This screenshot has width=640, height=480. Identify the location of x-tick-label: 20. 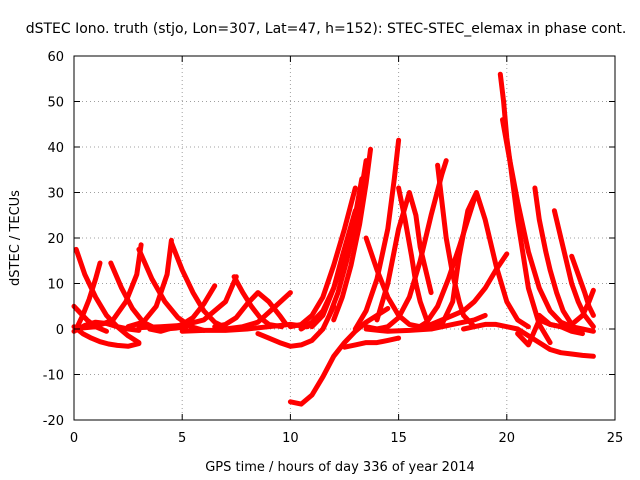
(507, 438).